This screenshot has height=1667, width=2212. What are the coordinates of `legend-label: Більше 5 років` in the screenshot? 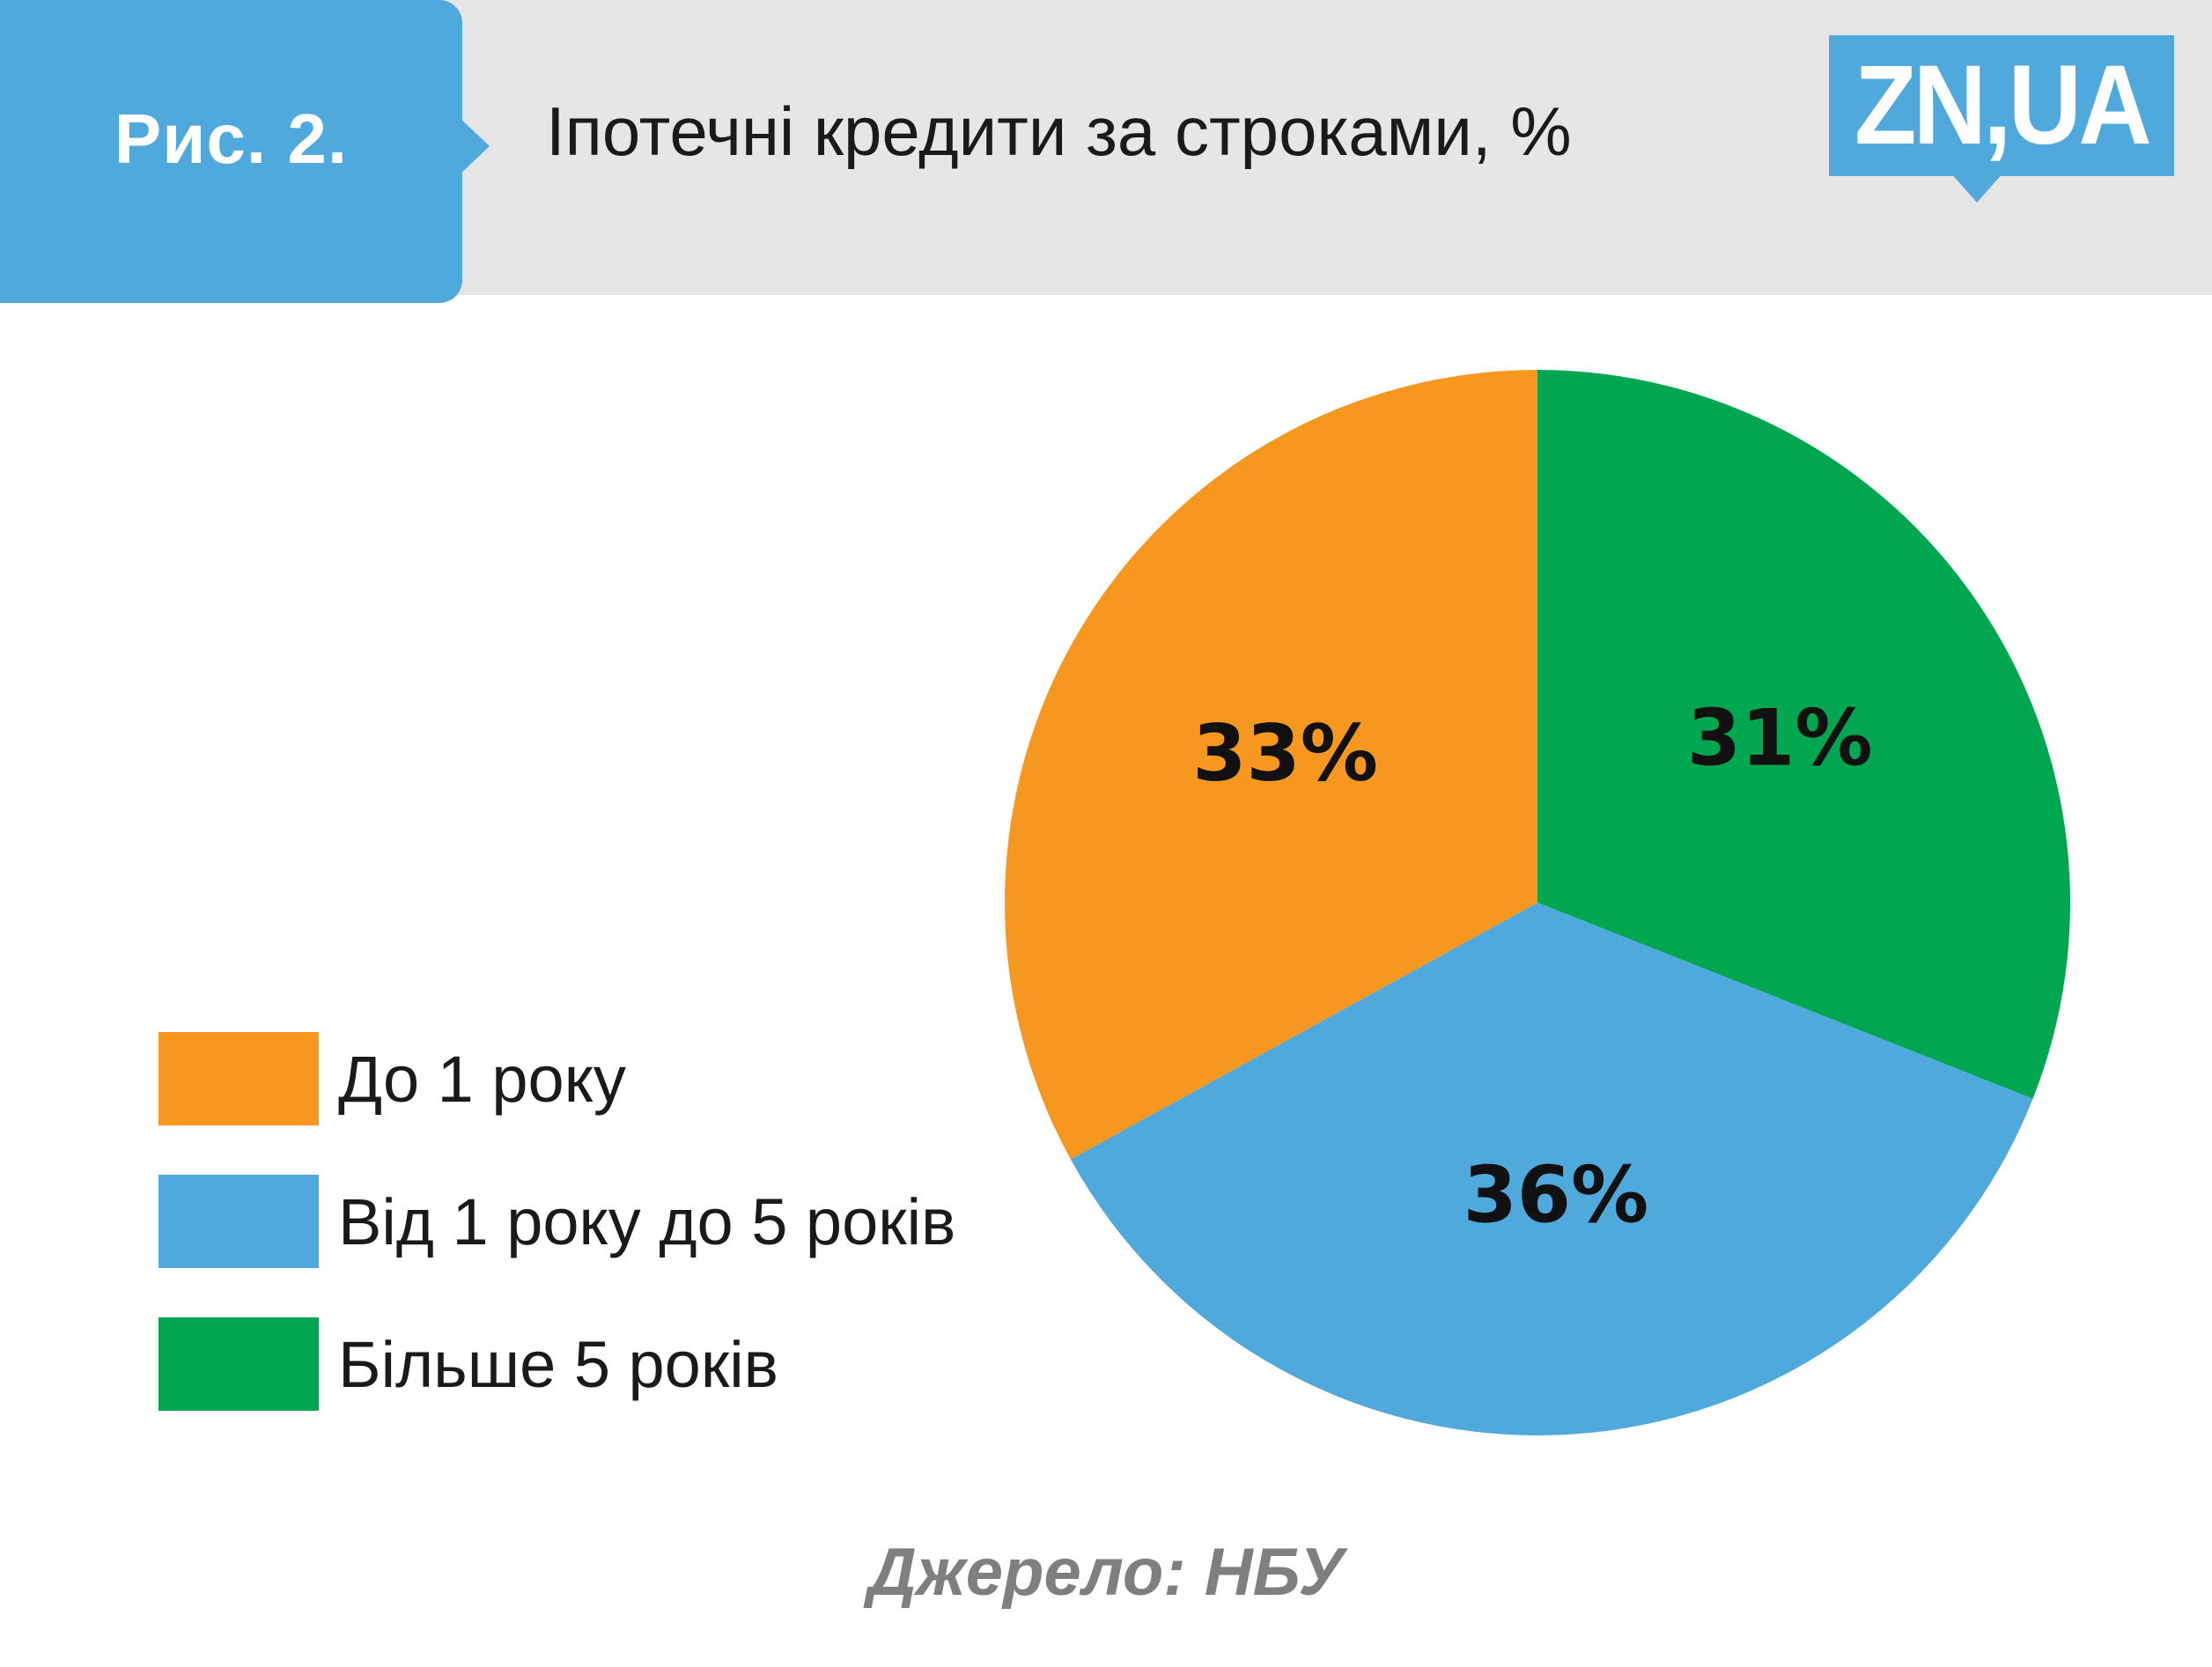 It's located at (558, 1364).